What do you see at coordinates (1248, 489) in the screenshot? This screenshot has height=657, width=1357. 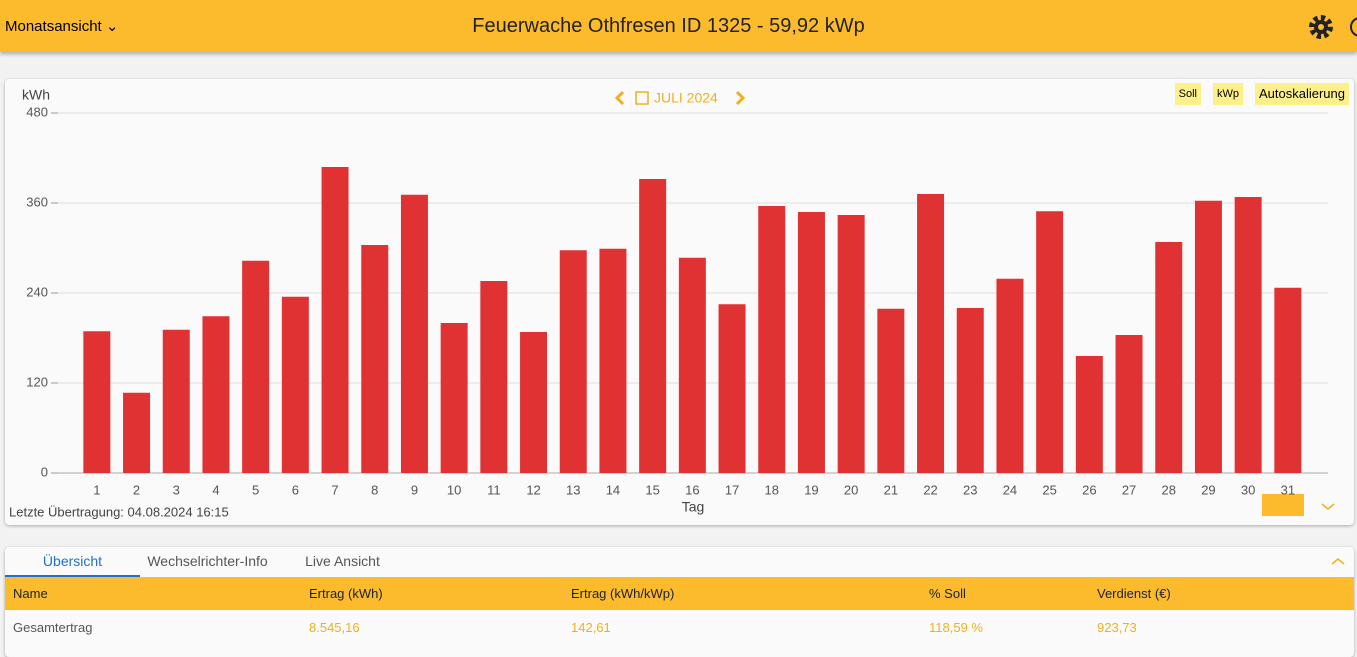 I see `x-tick-label: 30` at bounding box center [1248, 489].